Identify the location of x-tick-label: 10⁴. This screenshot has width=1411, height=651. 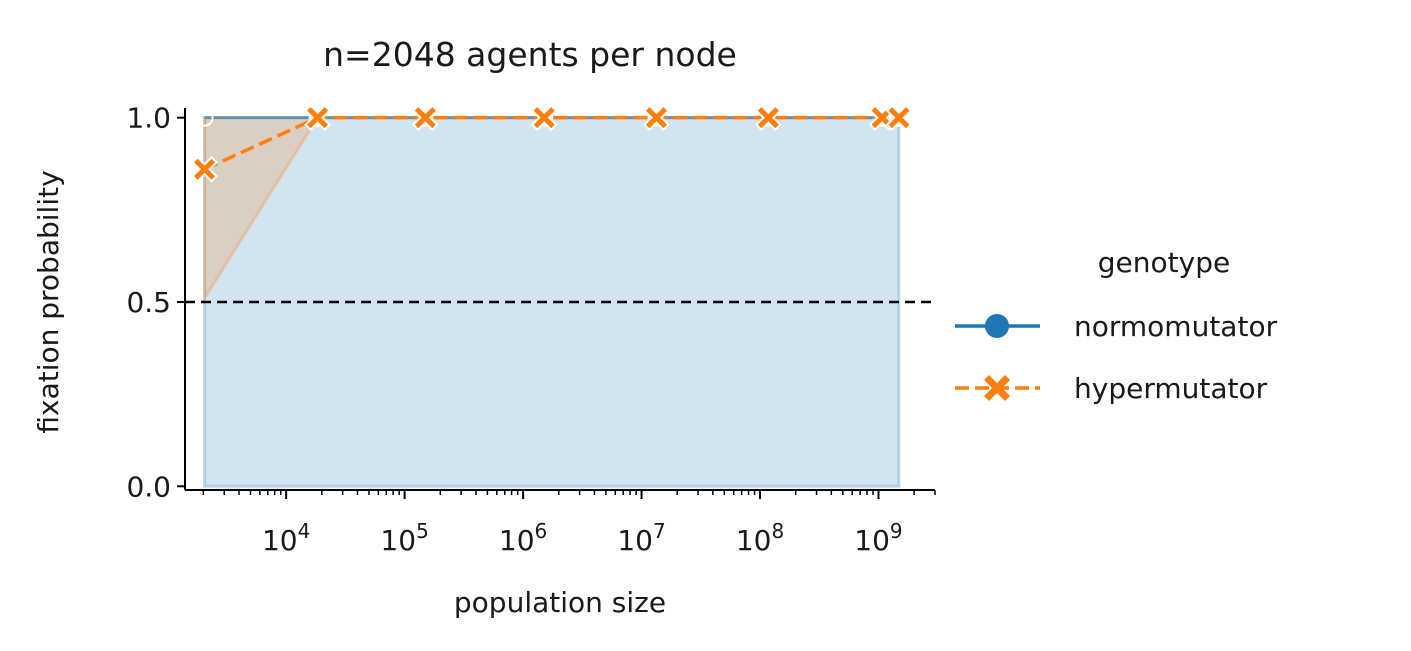
(286, 538).